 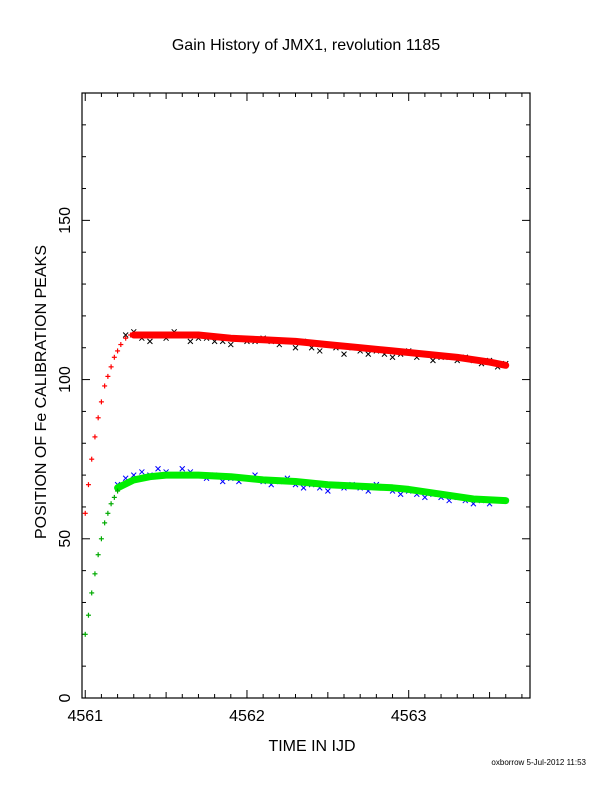 I want to click on y-tick-label: 100, so click(x=65, y=379).